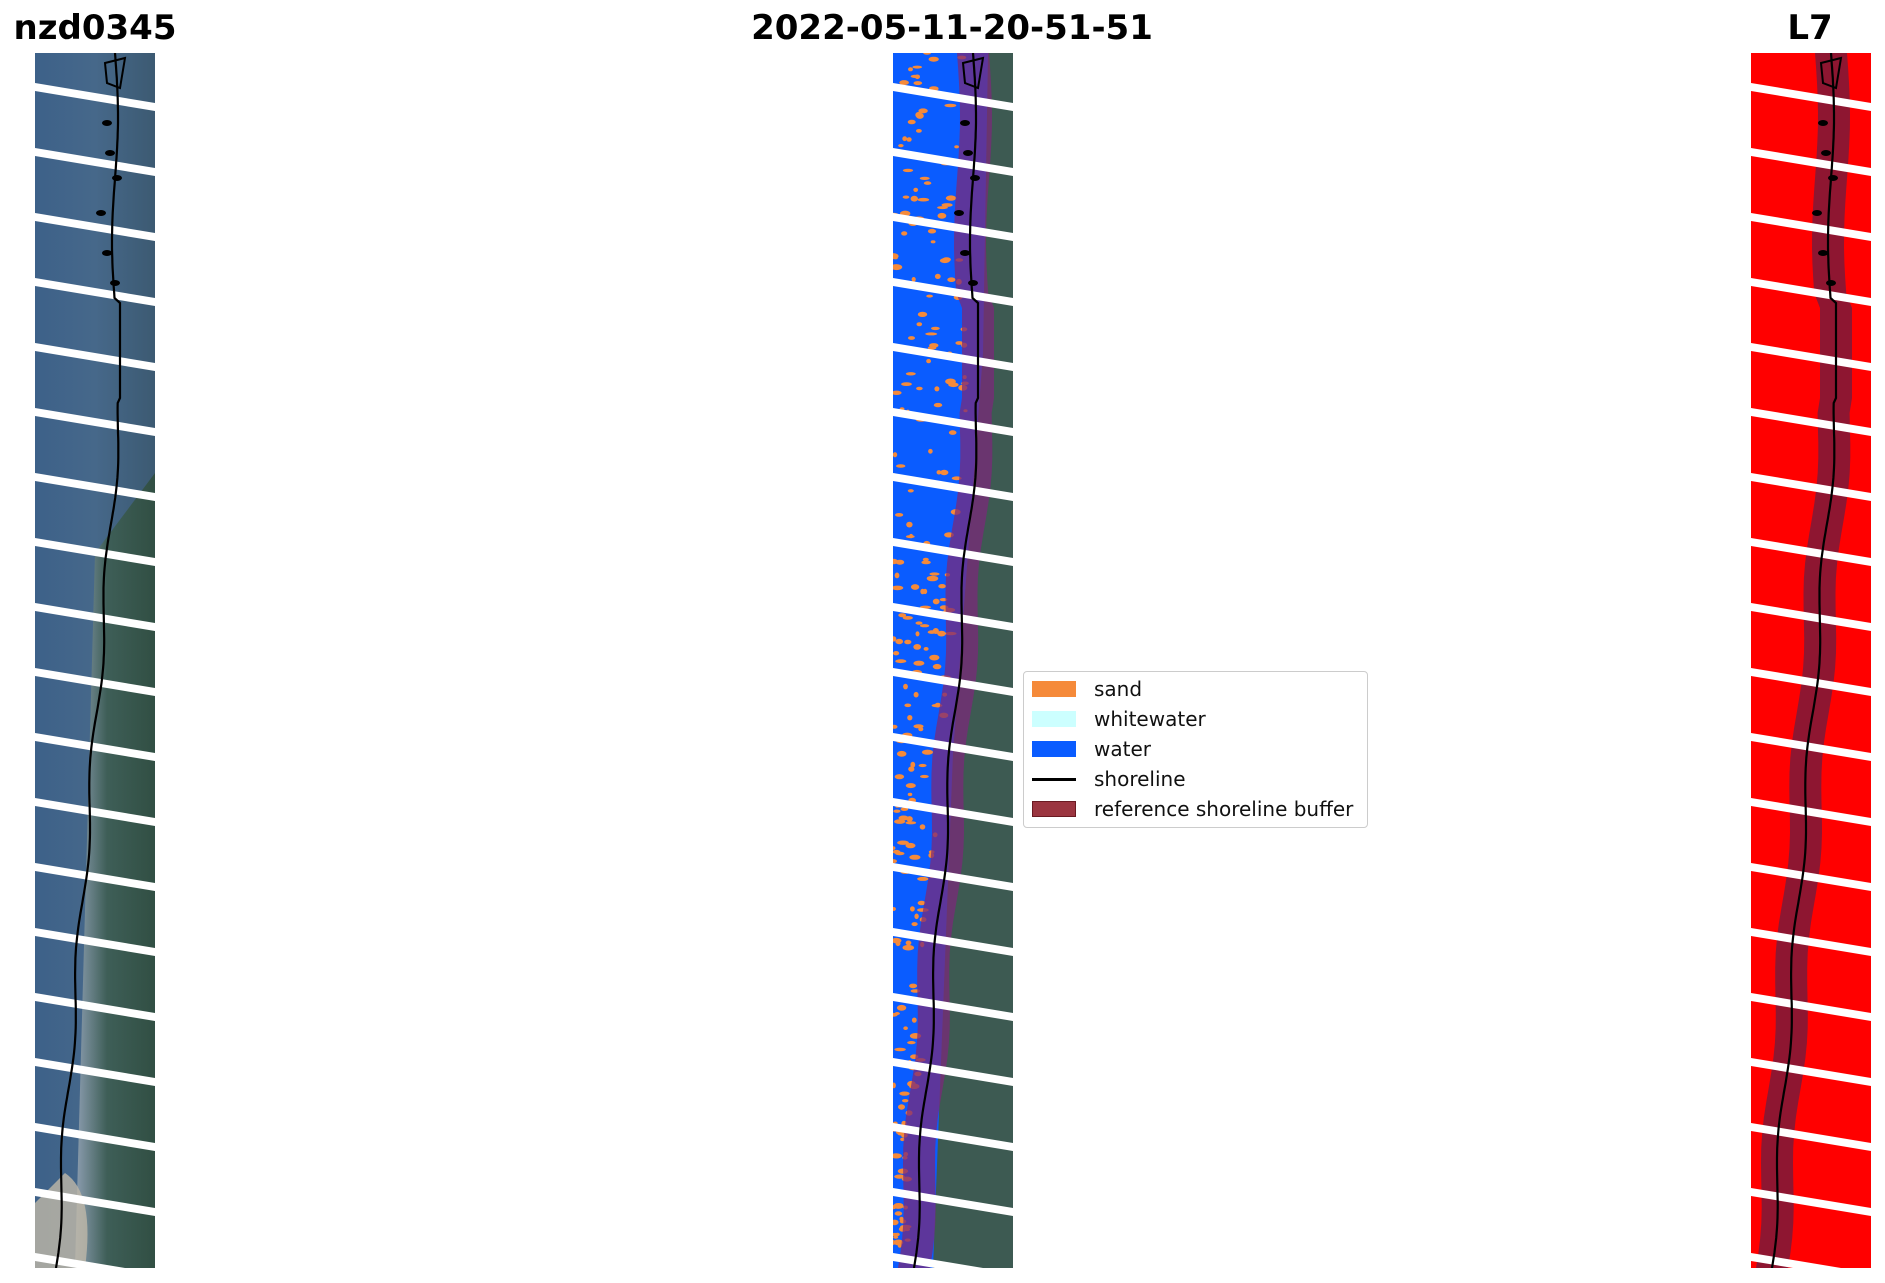 Image resolution: width=1885 pixels, height=1283 pixels. Describe the element at coordinates (1811, 660) in the screenshot. I see `mask-image` at that location.